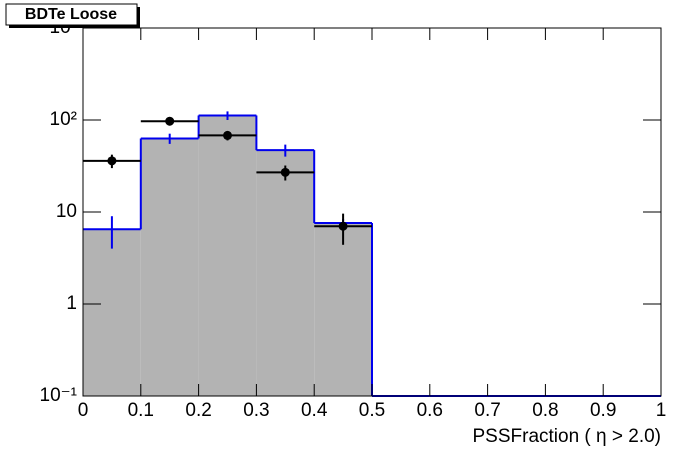 This screenshot has height=472, width=696. I want to click on x-axis-label: PSSFraction ( η > 2.0), so click(567, 436).